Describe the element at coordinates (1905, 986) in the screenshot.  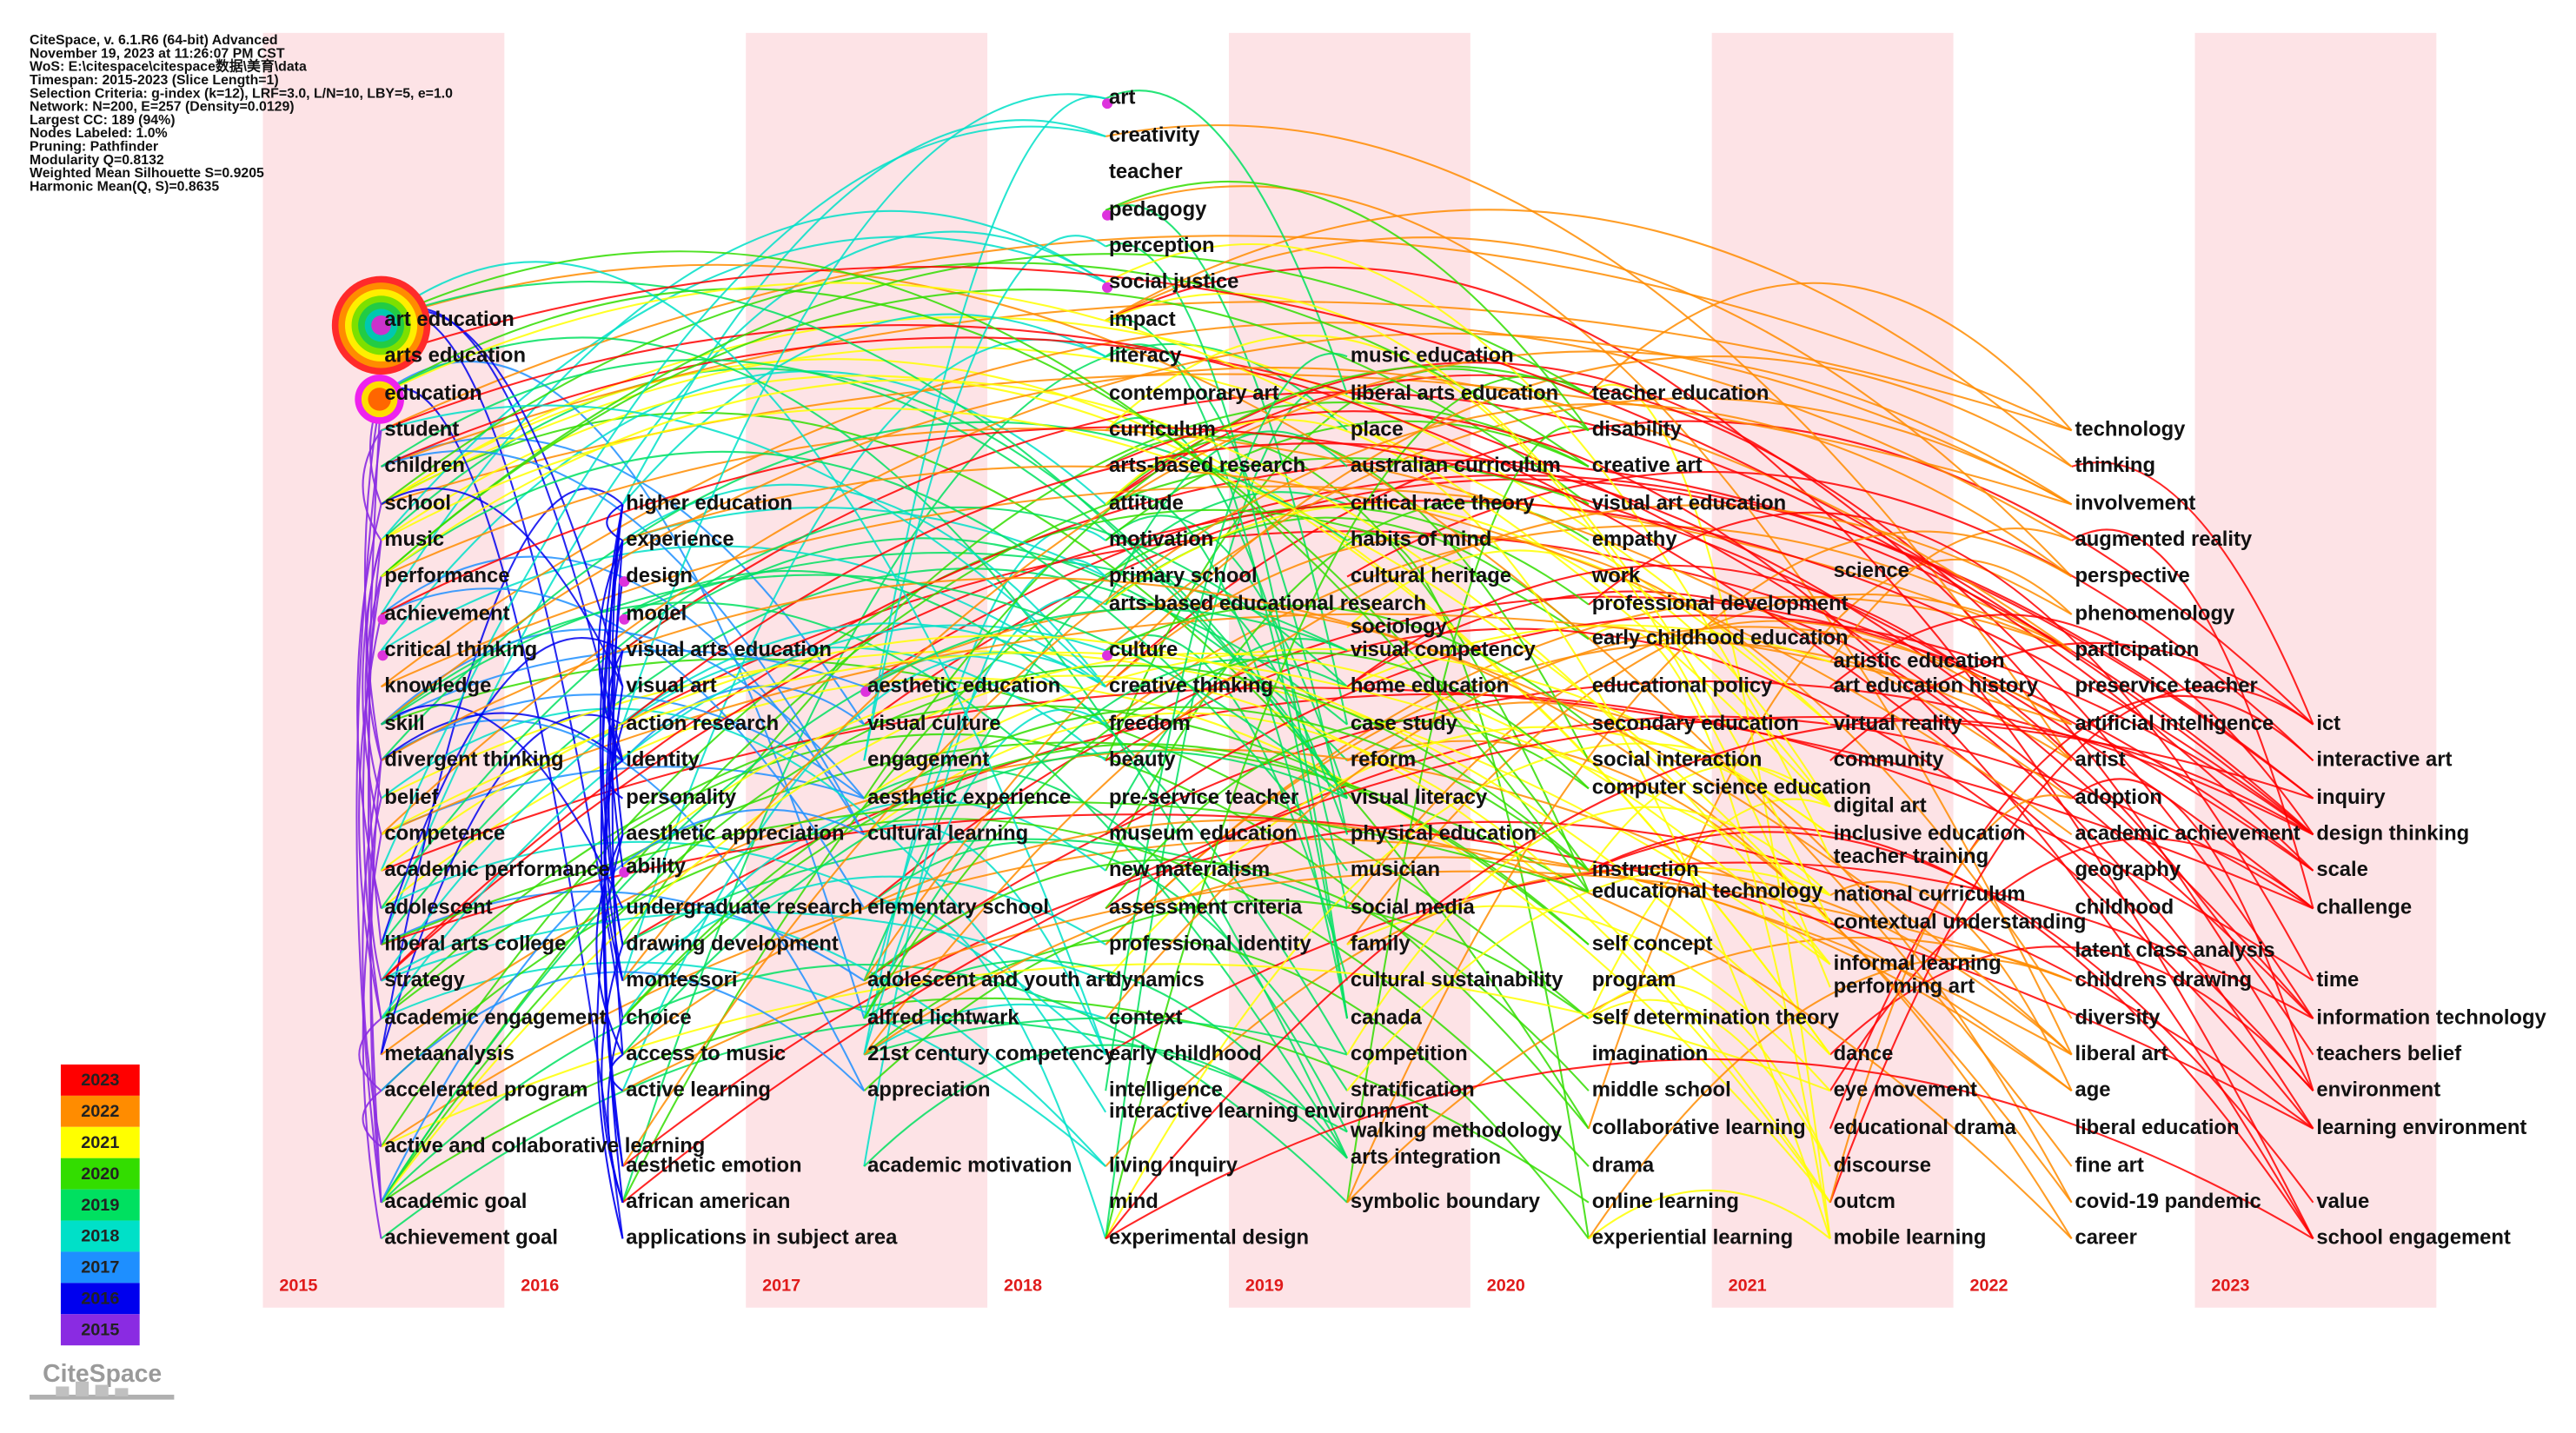
I see `node-label: performing art` at that location.